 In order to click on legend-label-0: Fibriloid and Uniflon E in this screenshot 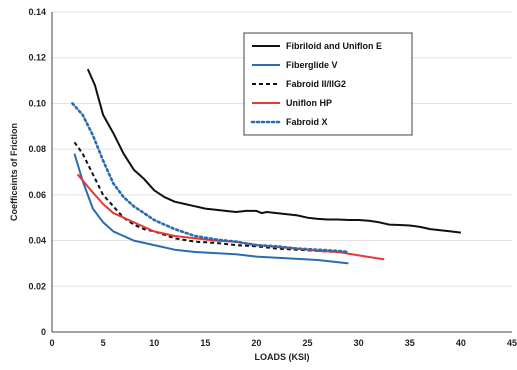, I will do `click(334, 46)`.